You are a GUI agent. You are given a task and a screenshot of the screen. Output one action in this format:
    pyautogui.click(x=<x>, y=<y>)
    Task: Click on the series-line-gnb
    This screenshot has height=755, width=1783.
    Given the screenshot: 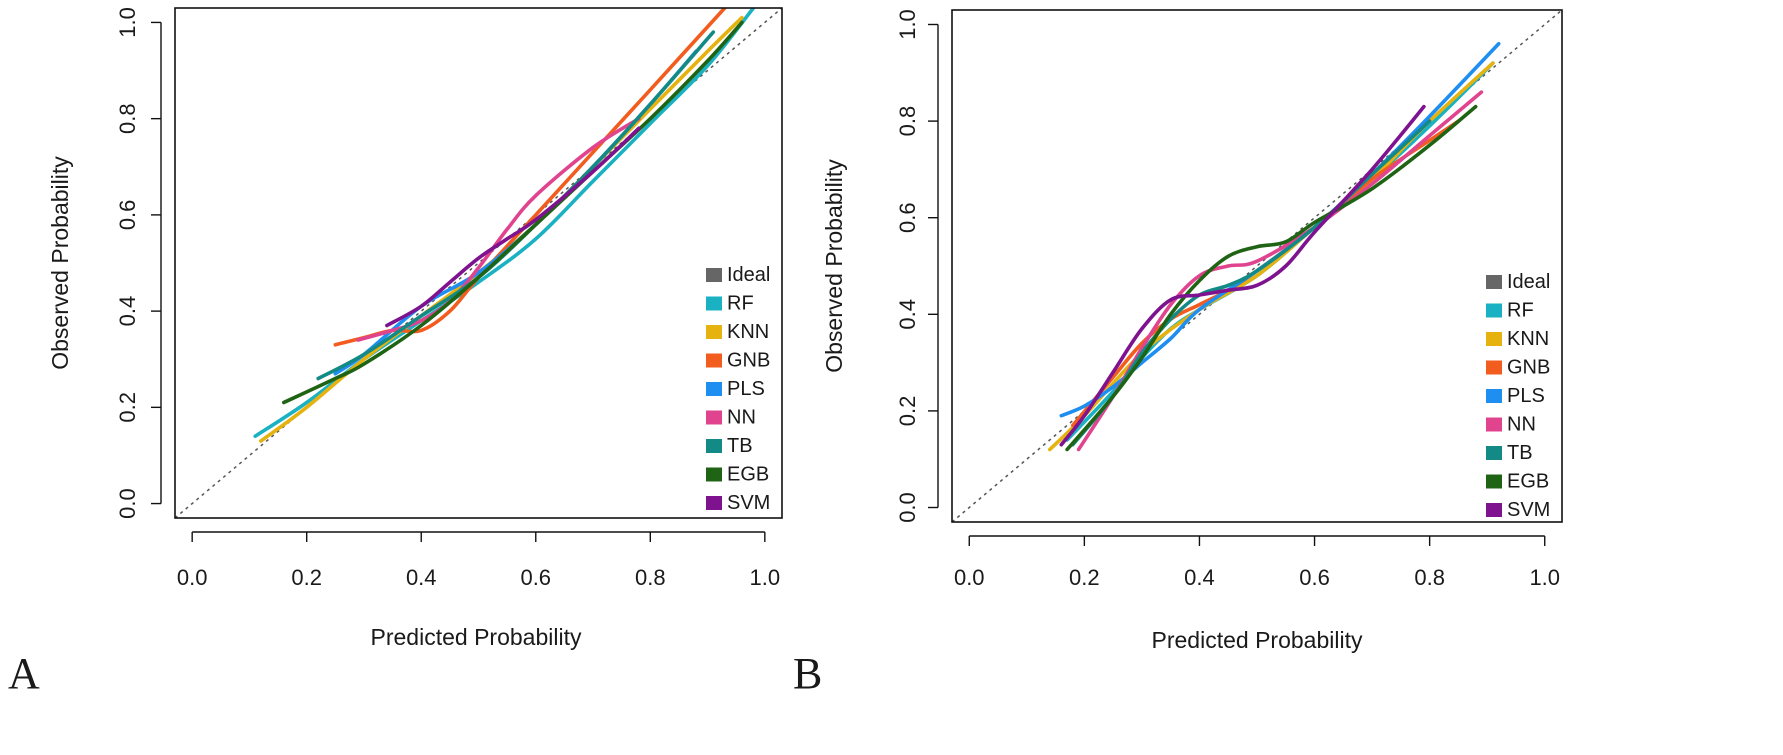 What is the action you would take?
    pyautogui.click(x=530, y=177)
    